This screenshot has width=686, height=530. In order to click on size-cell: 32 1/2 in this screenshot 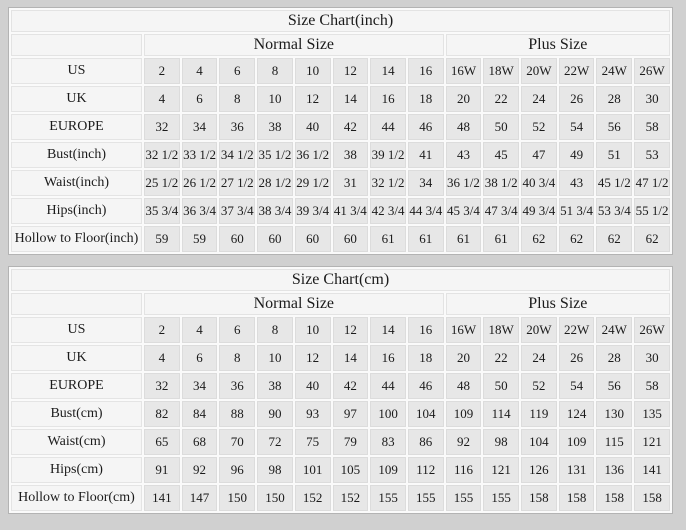, I will do `click(162, 155)`.